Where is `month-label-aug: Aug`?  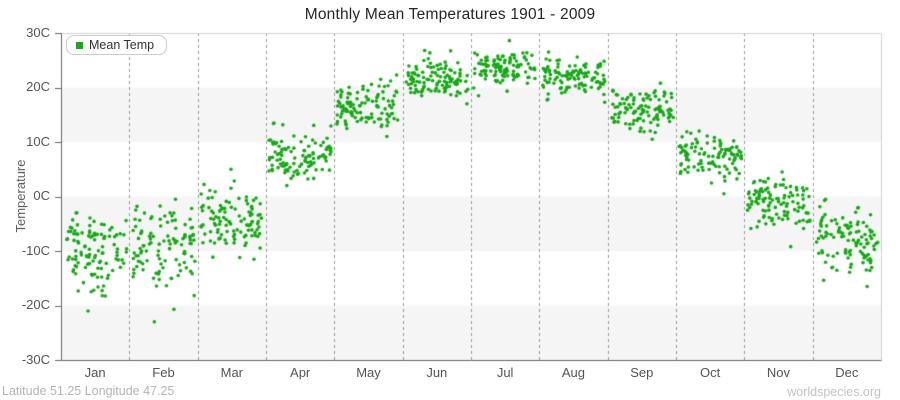
month-label-aug: Aug is located at coordinates (573, 372).